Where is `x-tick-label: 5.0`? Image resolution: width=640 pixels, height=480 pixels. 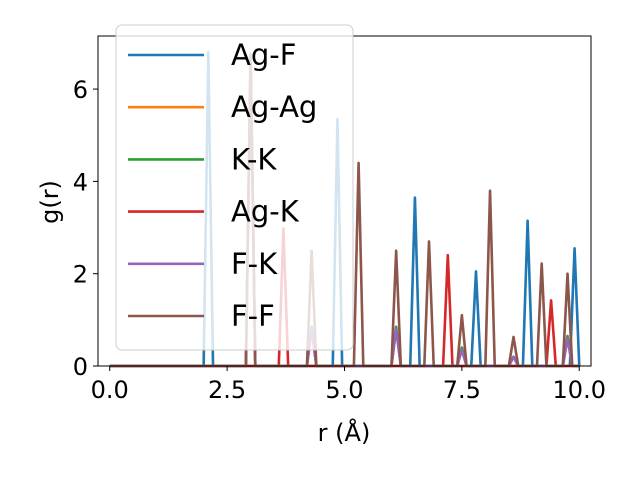 x-tick-label: 5.0 is located at coordinates (344, 390).